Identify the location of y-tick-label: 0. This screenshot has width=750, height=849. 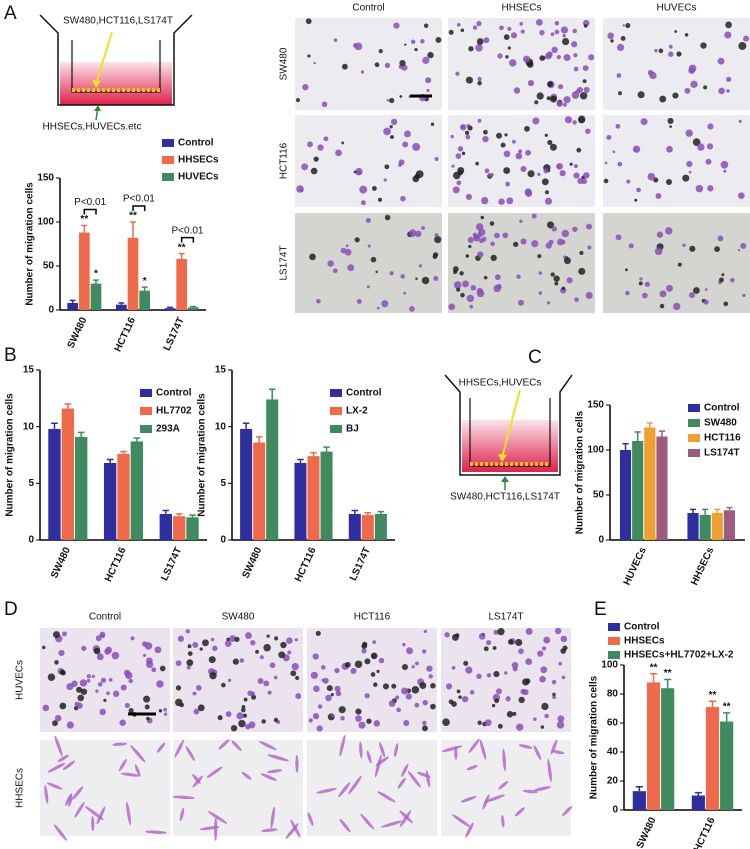
(615, 810).